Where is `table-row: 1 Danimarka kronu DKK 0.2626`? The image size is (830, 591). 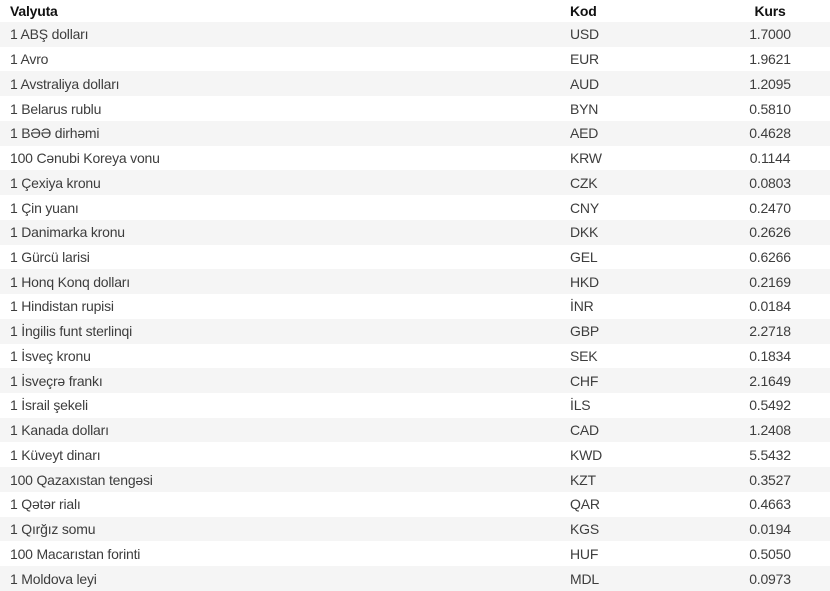
table-row: 1 Danimarka kronu DKK 0.2626 is located at coordinates (415, 232).